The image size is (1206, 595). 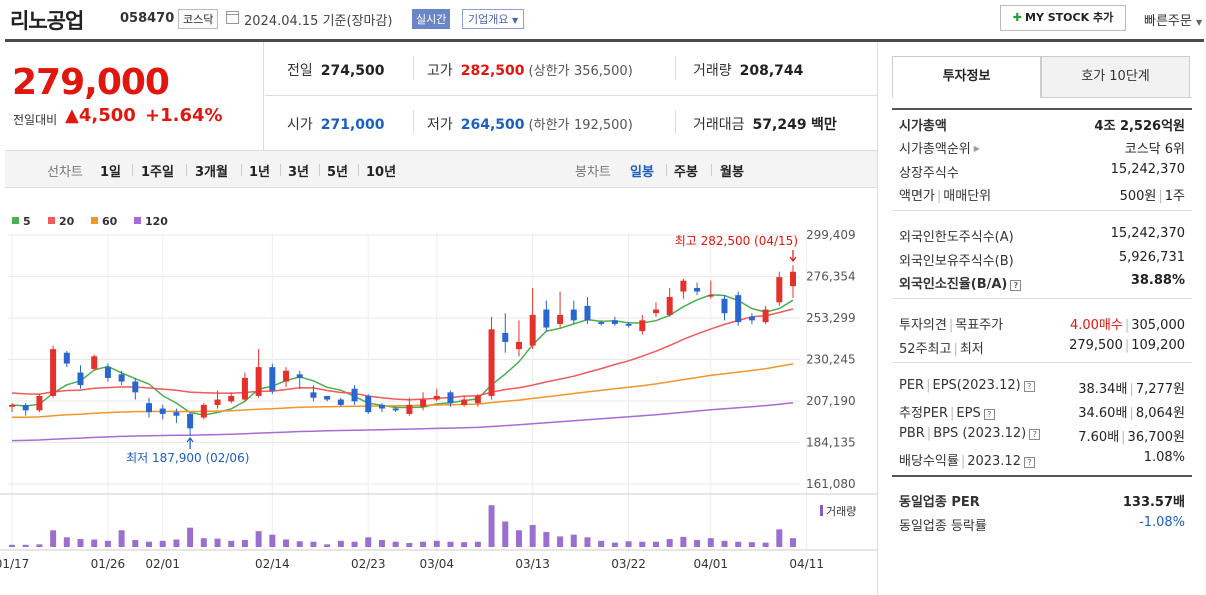 I want to click on prev-close-value: 274,500, so click(x=352, y=71).